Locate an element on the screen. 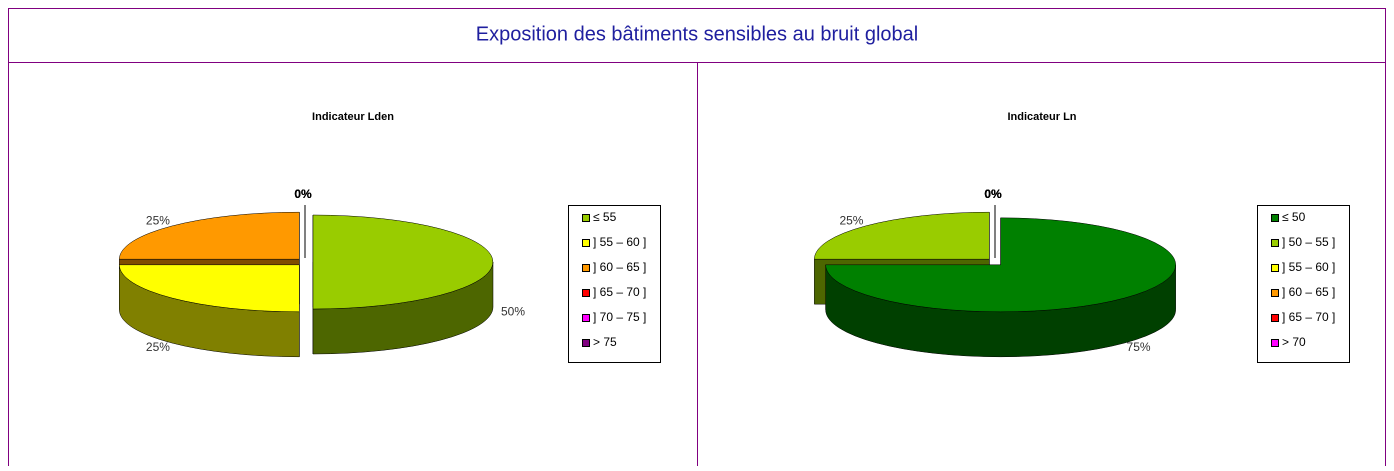  legend-label: ] 70 – 75 ] is located at coordinates (619, 317).